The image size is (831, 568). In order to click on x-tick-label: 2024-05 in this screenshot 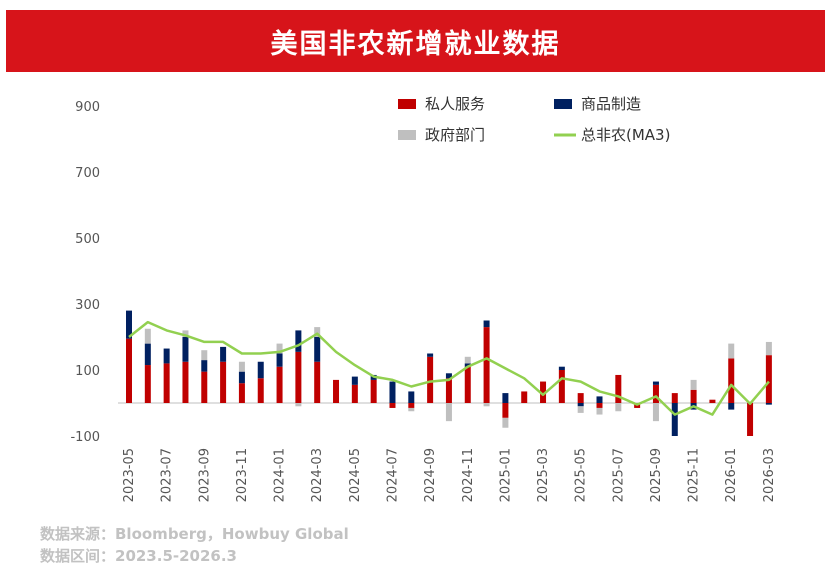, I will do `click(355, 475)`.